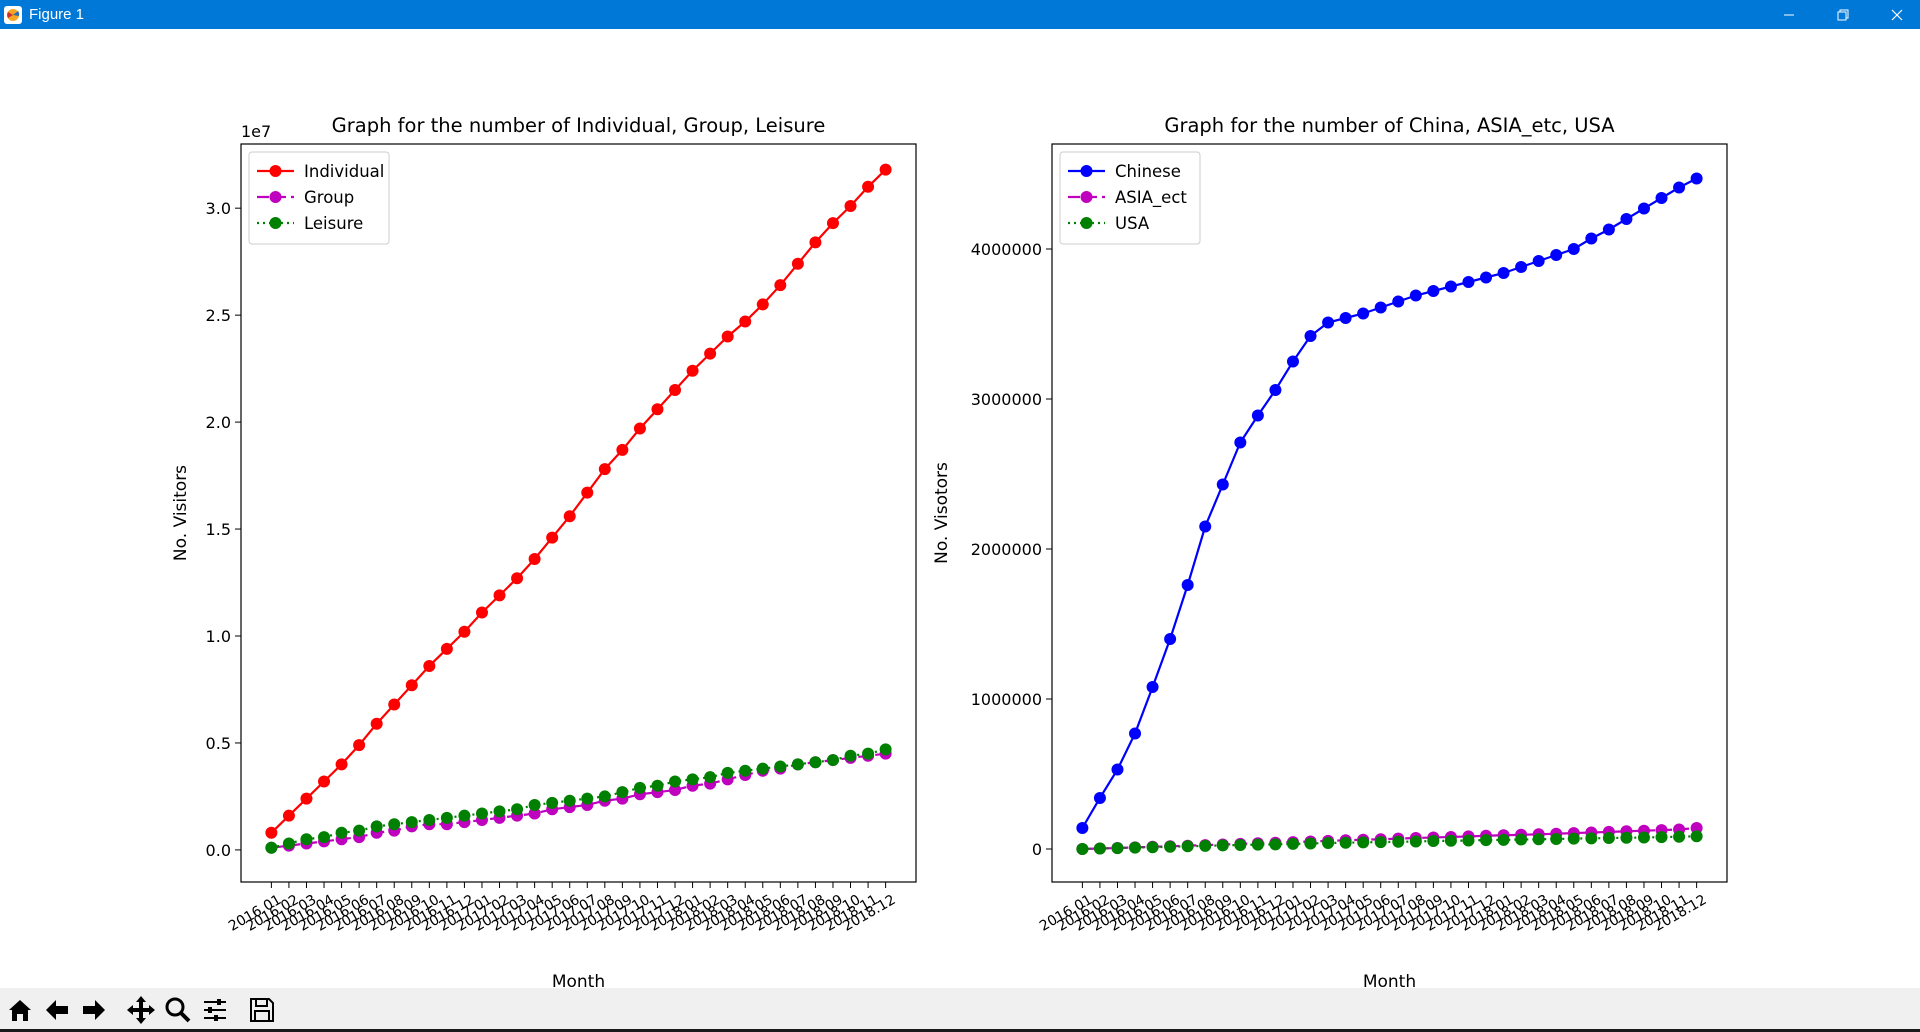  I want to click on pan-button, so click(141, 1010).